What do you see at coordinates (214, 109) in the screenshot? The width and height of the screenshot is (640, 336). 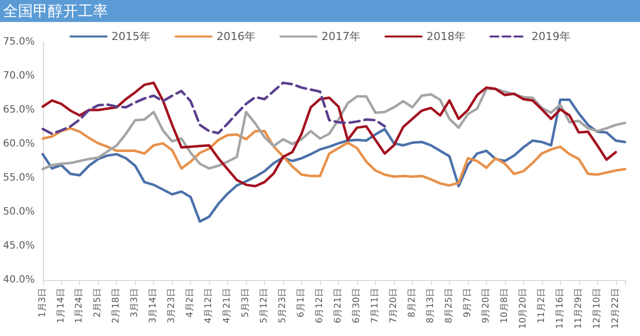 I see `line-series` at bounding box center [214, 109].